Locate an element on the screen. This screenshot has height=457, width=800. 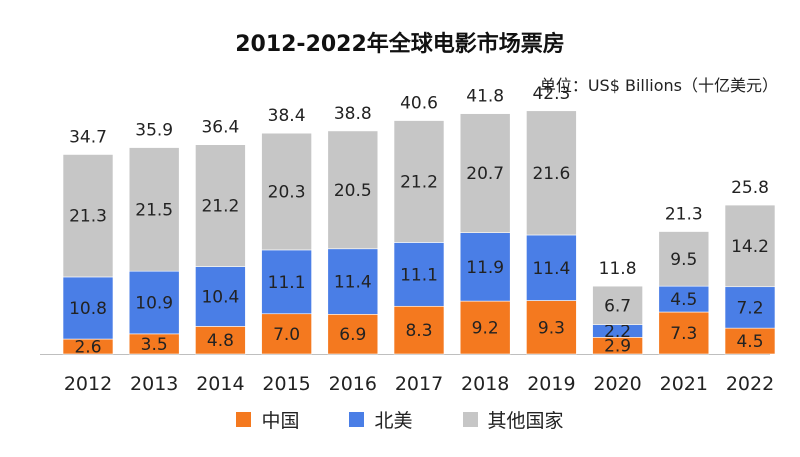
x-tick-label-2017: 2017 is located at coordinates (419, 384).